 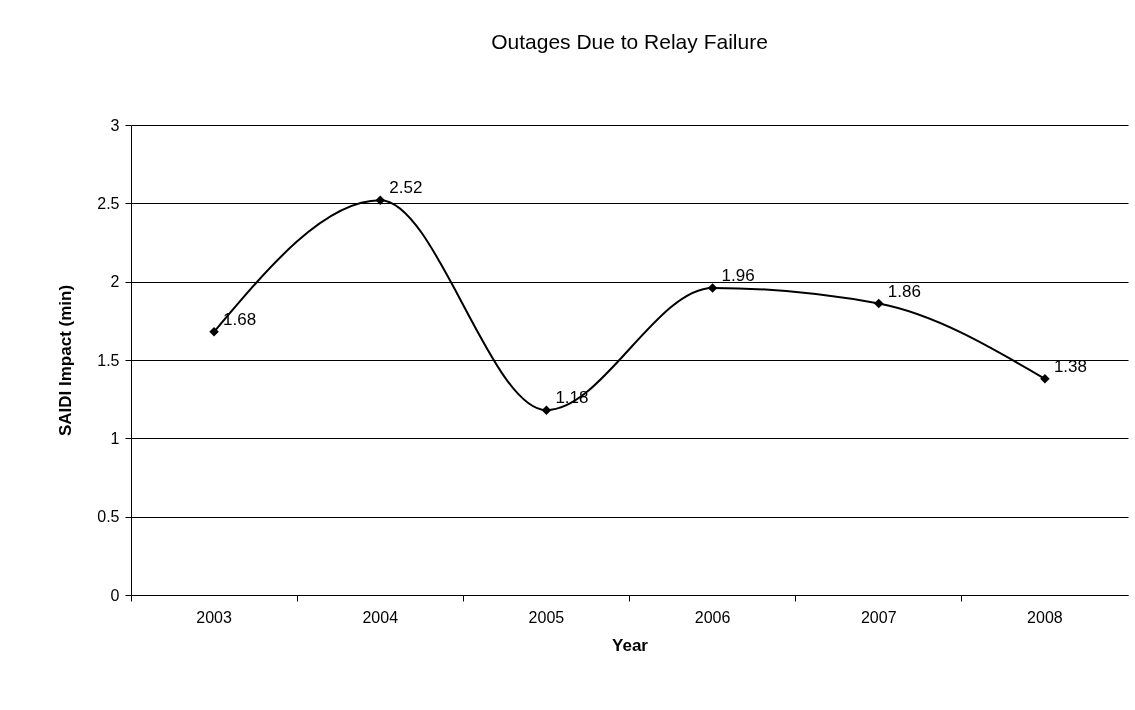 I want to click on y-tick-label: 0.5, so click(x=108, y=517).